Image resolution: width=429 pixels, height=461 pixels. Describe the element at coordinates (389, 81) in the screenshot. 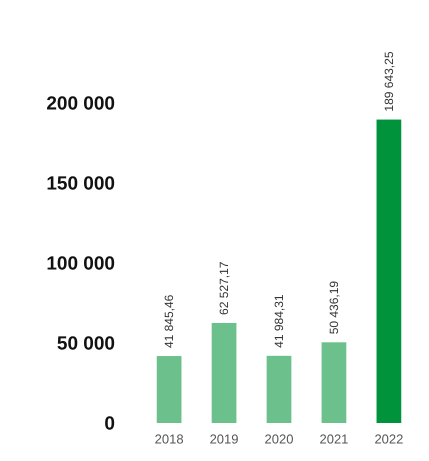

I see `data-label: 189 643,25` at that location.